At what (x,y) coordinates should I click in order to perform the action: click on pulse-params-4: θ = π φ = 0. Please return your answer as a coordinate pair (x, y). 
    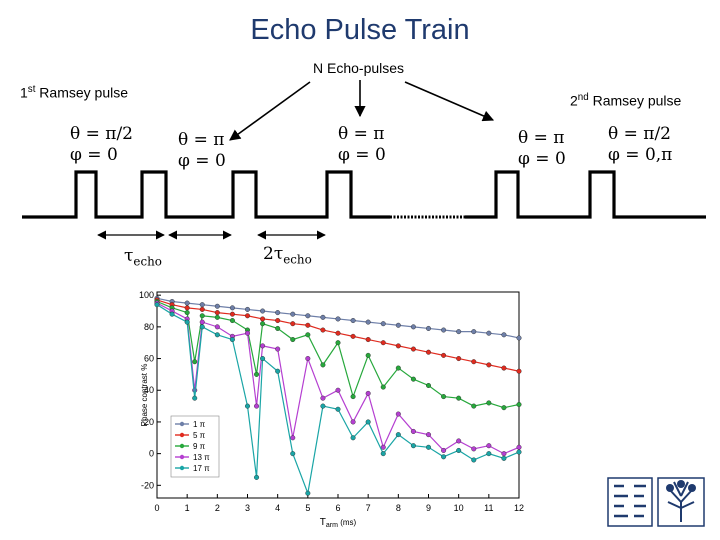
    Looking at the image, I should click on (542, 149).